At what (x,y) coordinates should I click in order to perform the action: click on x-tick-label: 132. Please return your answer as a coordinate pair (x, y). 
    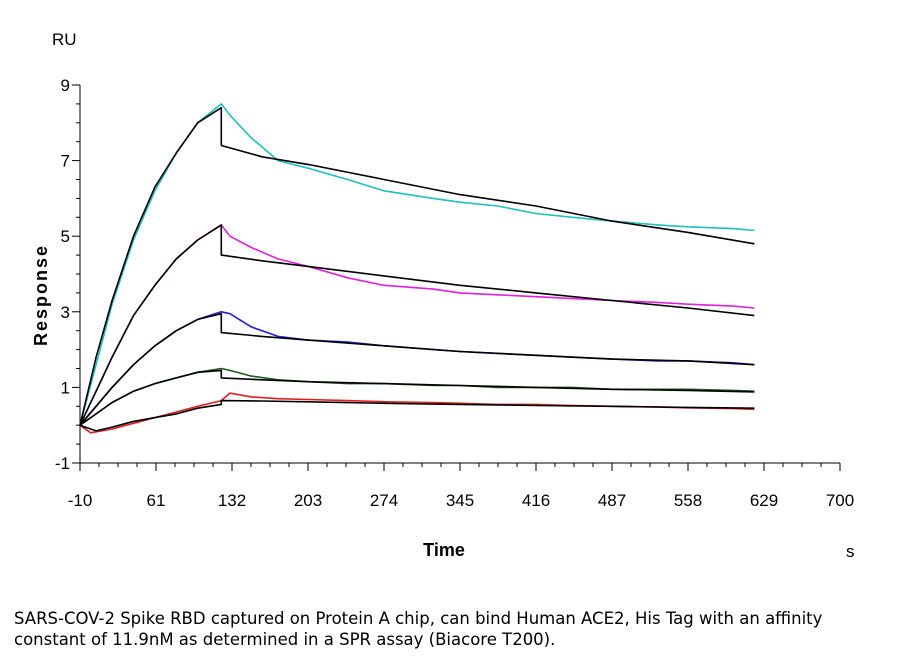
    Looking at the image, I should click on (232, 500).